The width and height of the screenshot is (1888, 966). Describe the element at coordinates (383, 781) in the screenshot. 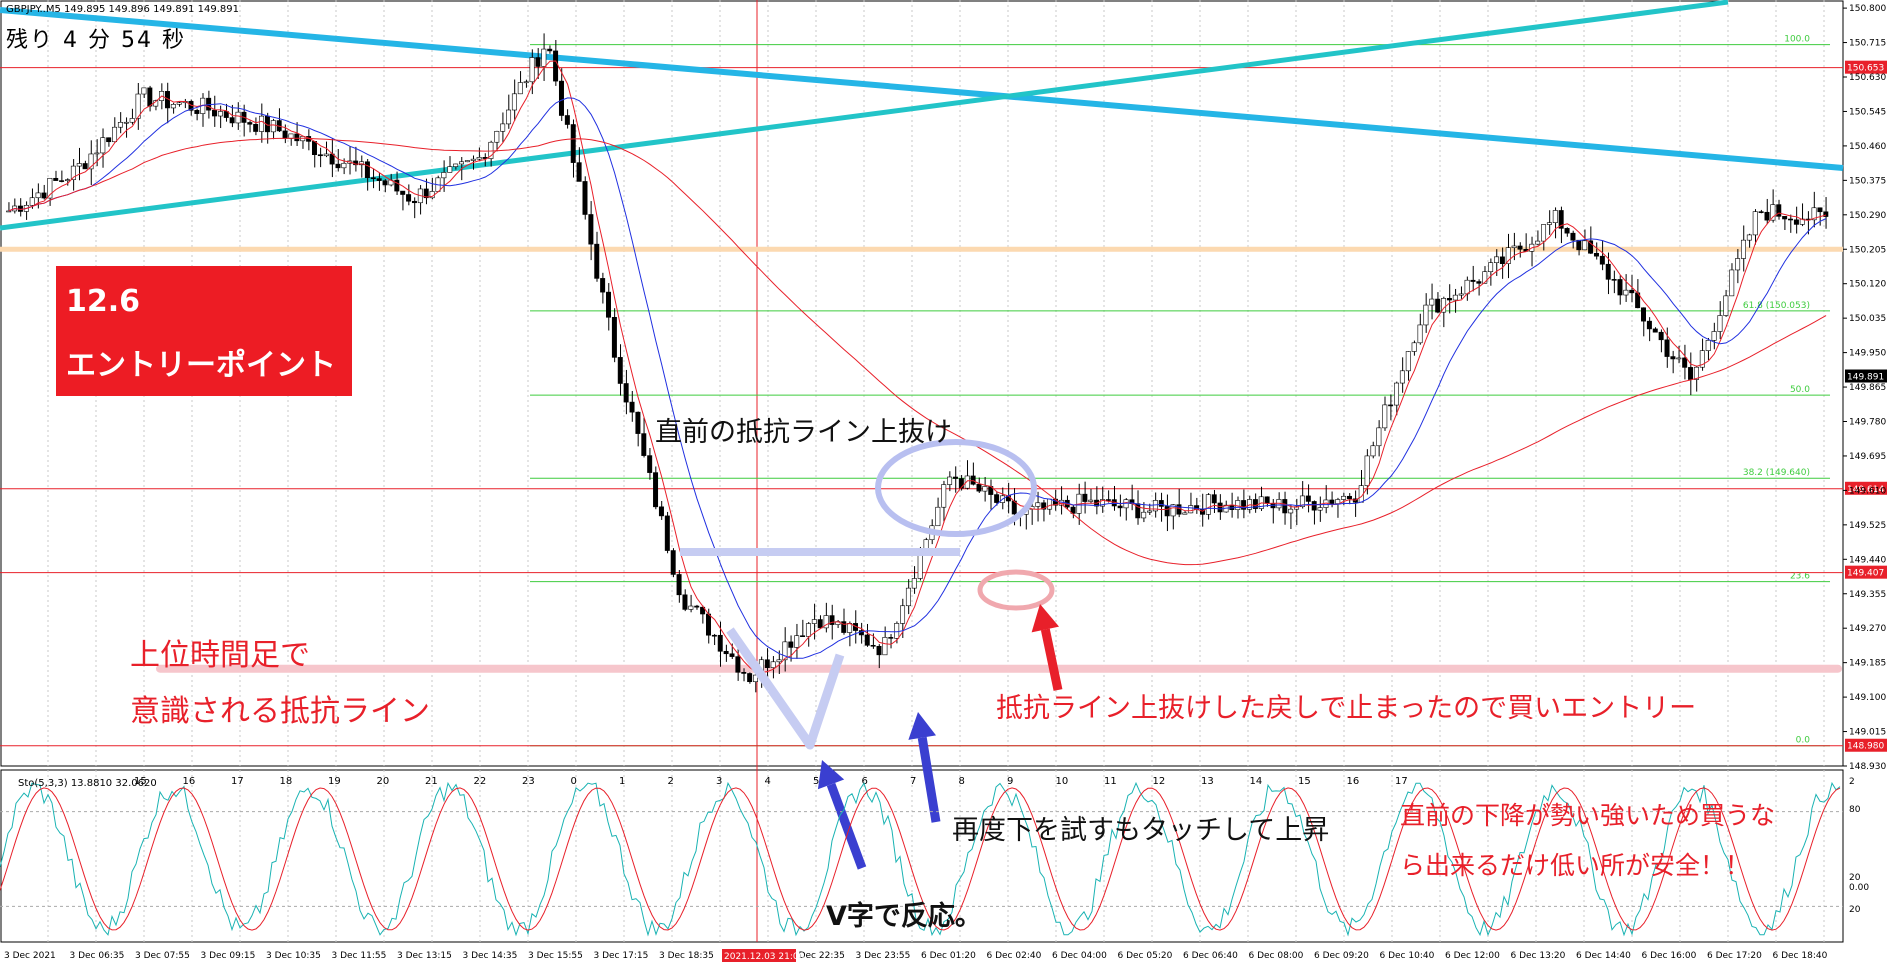

I see `day-label: 20` at that location.